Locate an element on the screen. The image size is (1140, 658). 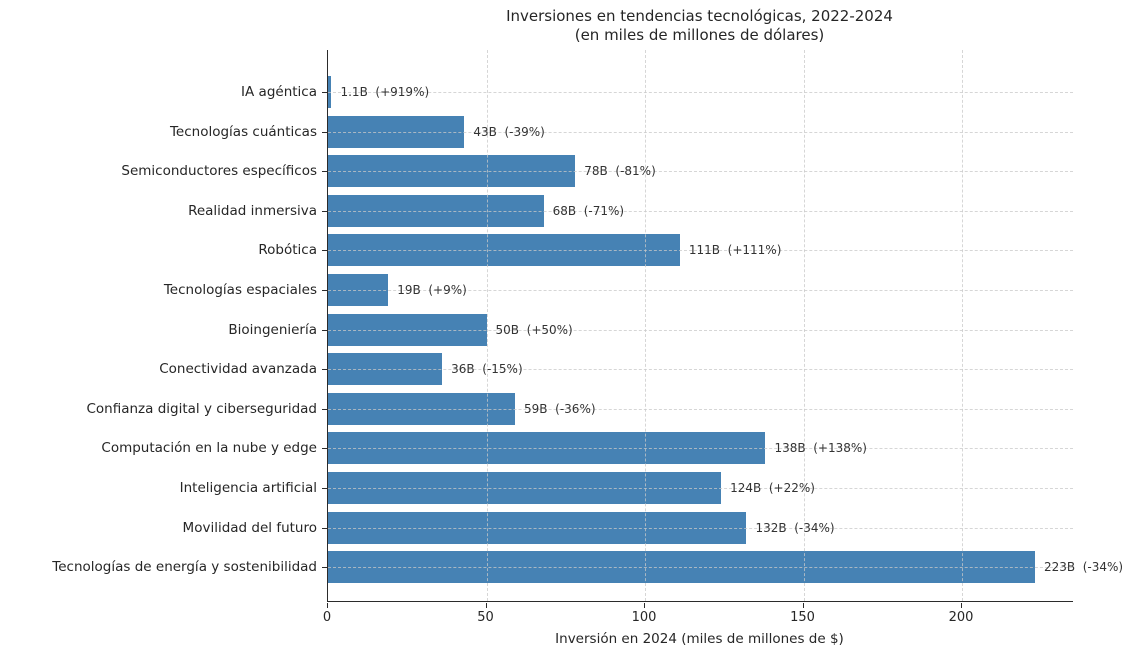
category-label: Realidad inmersiva is located at coordinates (252, 210).